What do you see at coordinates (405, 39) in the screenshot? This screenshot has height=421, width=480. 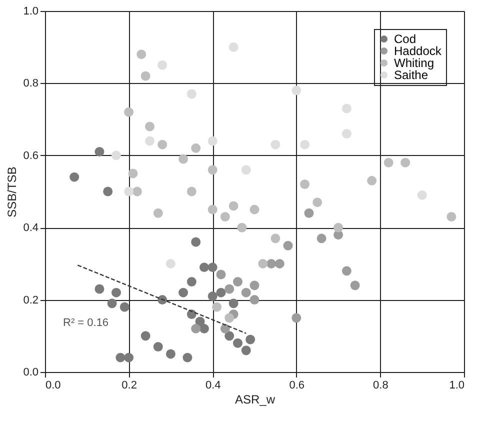 I see `legend-label: Cod` at bounding box center [405, 39].